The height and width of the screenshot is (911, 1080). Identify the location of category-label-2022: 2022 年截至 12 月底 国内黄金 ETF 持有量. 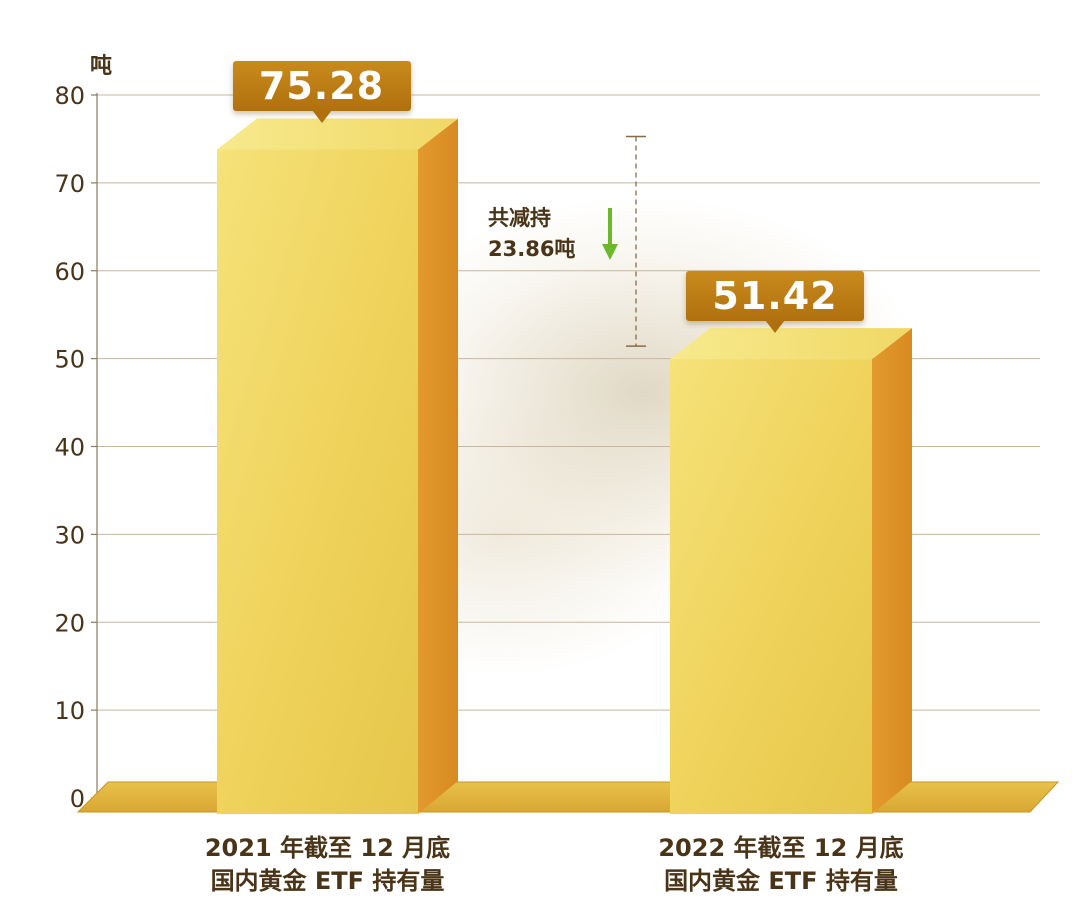
(781, 865).